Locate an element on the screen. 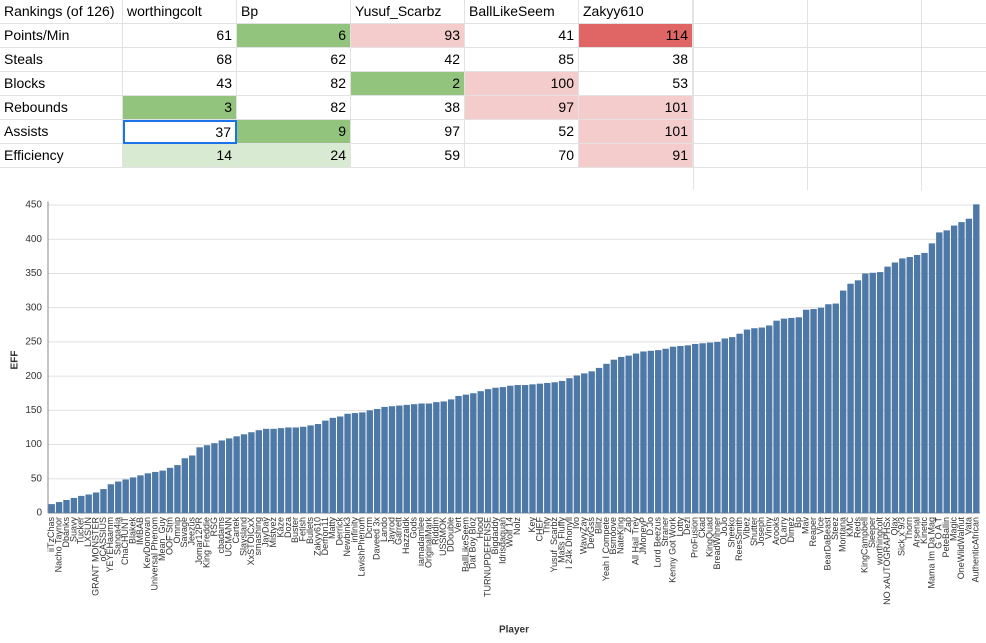  cell: 61 is located at coordinates (180, 36).